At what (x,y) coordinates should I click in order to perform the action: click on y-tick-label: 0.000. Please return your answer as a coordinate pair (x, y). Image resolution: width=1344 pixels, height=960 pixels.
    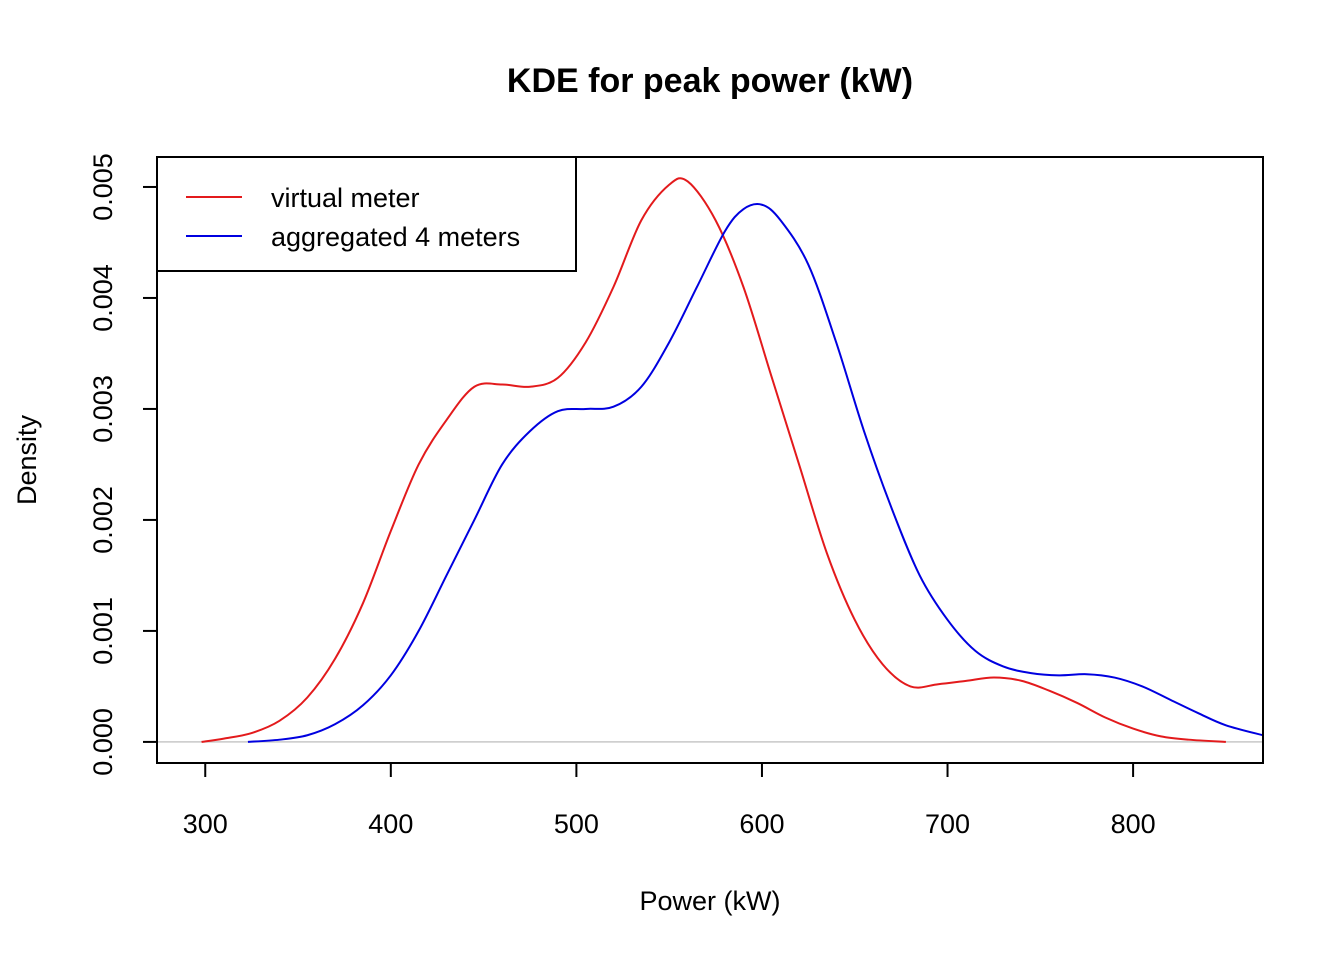
    Looking at the image, I should click on (103, 742).